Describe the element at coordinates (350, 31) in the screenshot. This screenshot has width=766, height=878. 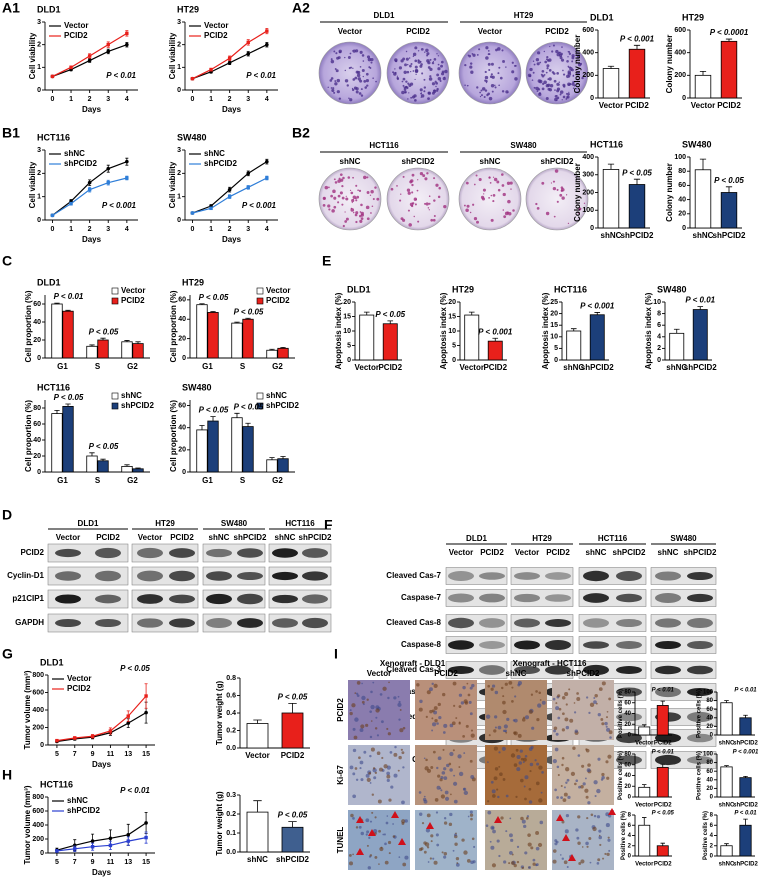
I see `lane-label: Vector` at that location.